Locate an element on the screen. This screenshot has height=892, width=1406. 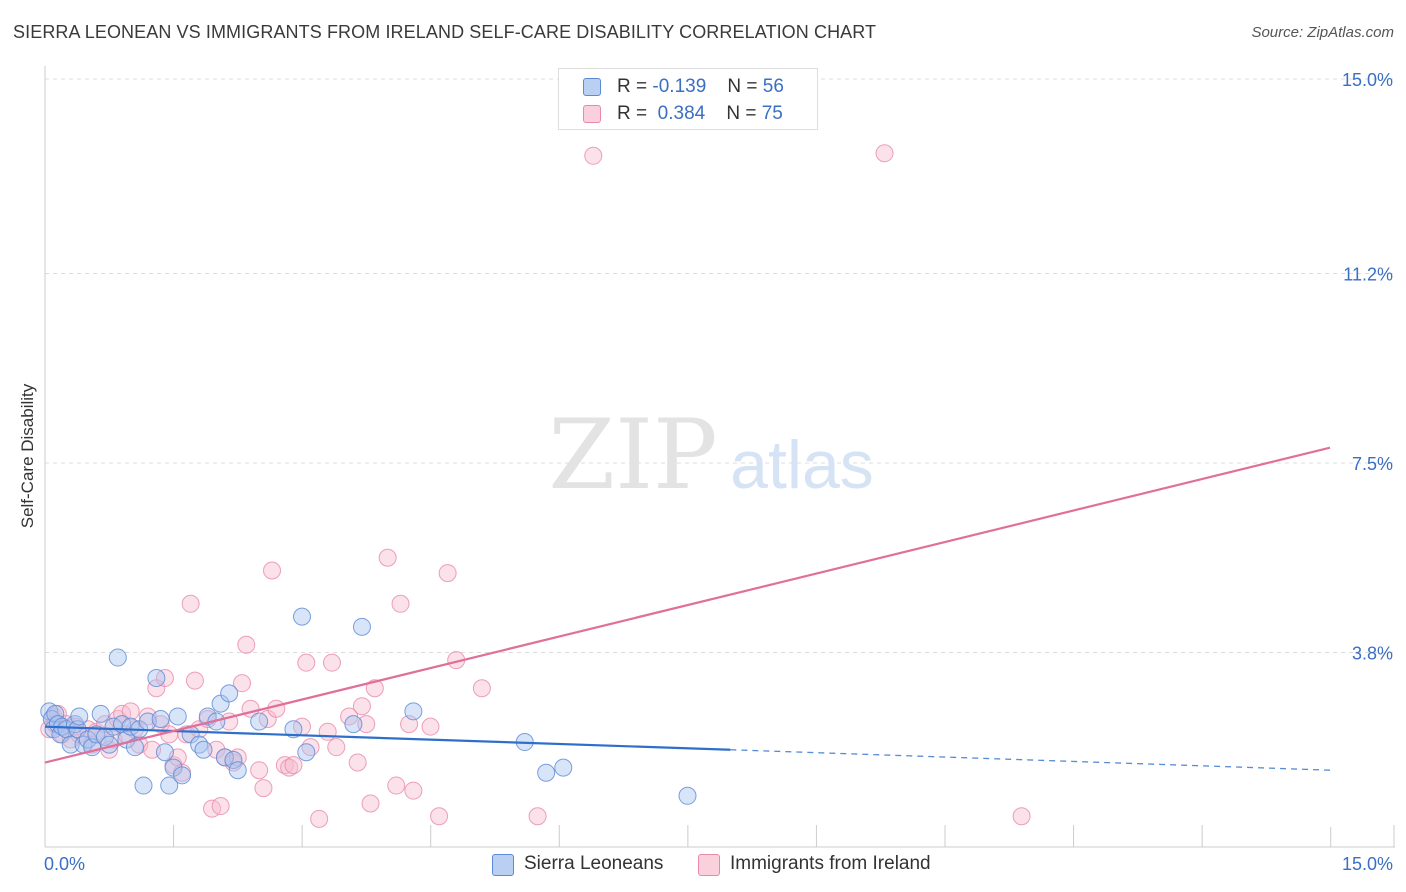
legend-r-value: -0.139 is located at coordinates (679, 86).